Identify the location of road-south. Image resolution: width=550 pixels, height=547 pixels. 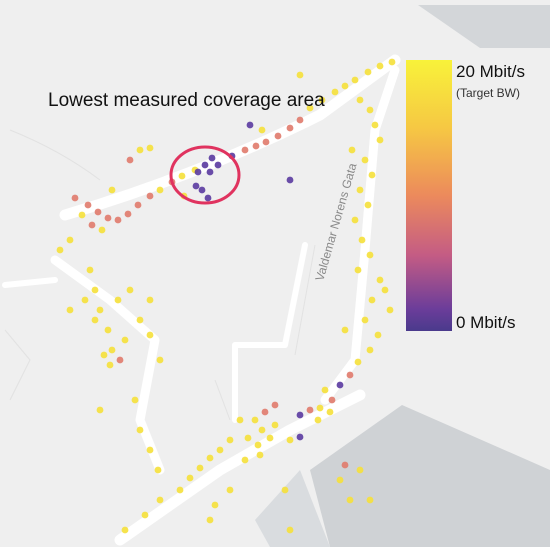
(240, 467).